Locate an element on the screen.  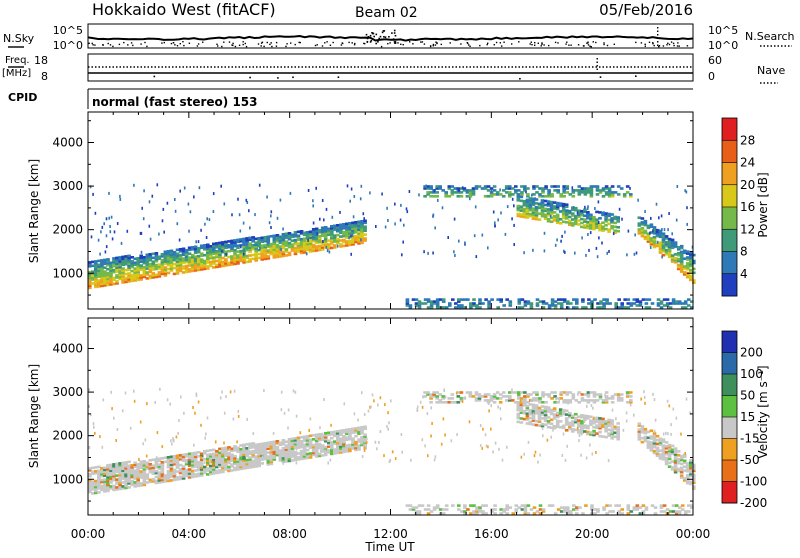
x-tick-label: 00:00 is located at coordinates (693, 534).